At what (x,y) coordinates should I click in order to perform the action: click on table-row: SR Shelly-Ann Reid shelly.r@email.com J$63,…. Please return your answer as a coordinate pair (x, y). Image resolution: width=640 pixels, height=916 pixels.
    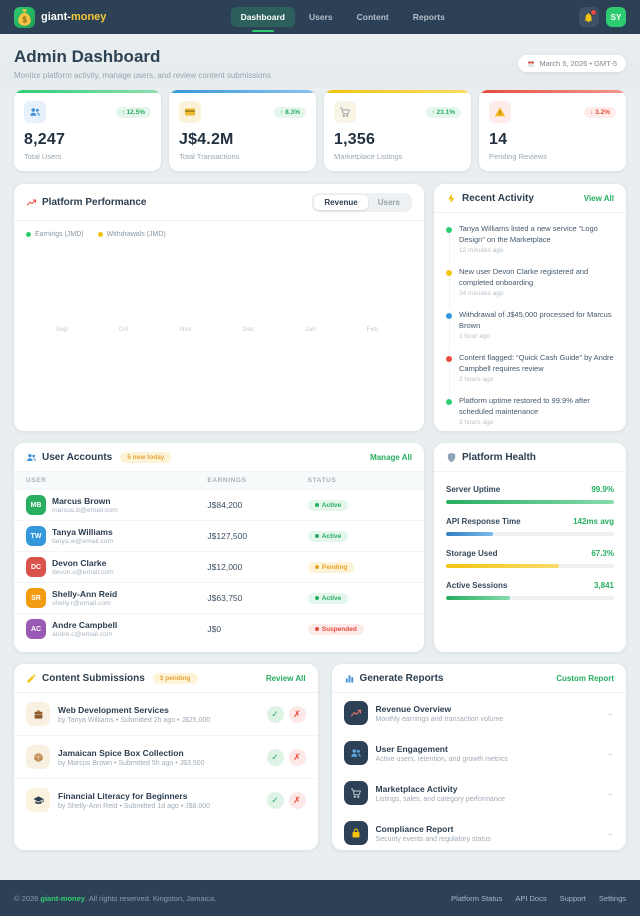
    Looking at the image, I should click on (219, 597).